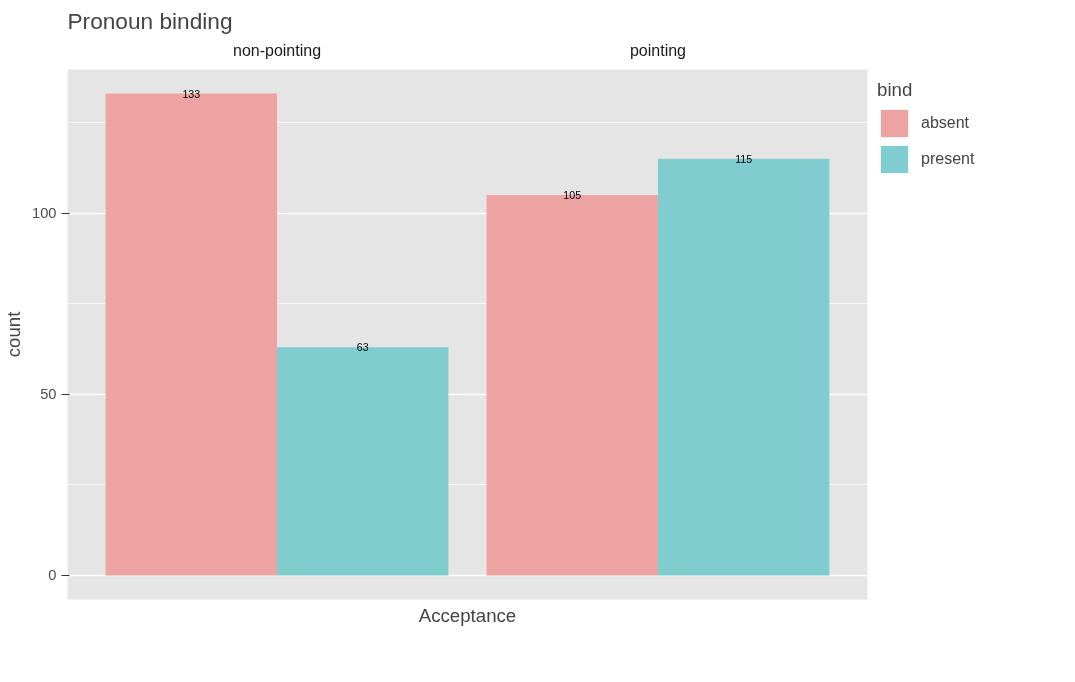 The width and height of the screenshot is (1075, 682). What do you see at coordinates (191, 93) in the screenshot?
I see `data-label: 133` at bounding box center [191, 93].